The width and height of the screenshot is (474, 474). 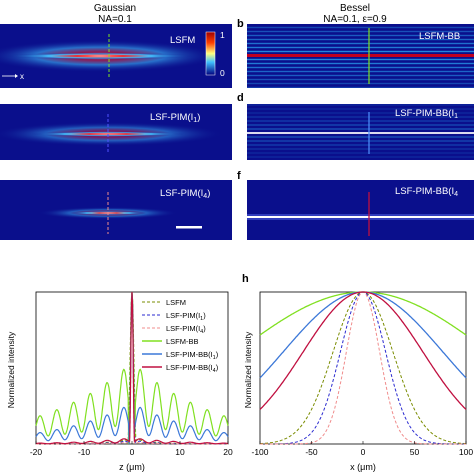 What do you see at coordinates (192, 368) in the screenshot?
I see `chart-g-legend-entry: LSF-PIM-BB(I4)` at bounding box center [192, 368].